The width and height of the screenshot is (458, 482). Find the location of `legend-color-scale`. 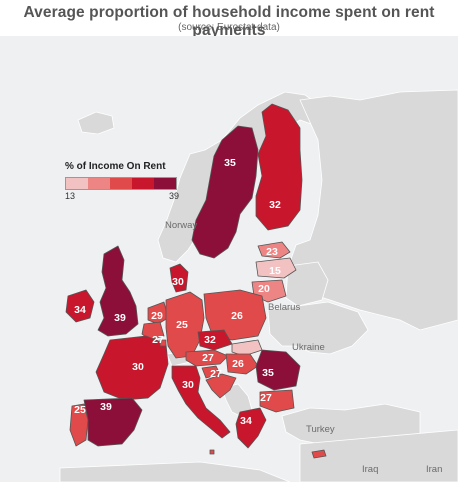

legend-color-scale is located at coordinates (121, 183).